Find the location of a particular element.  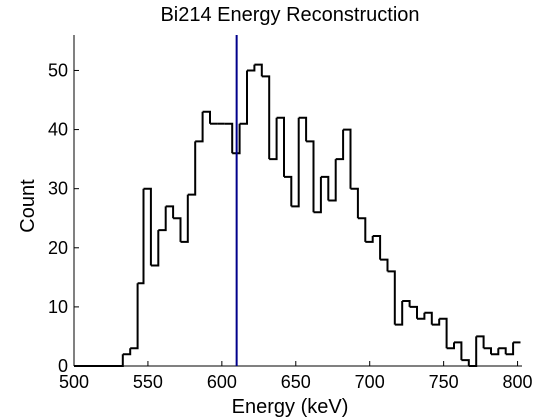

x-tick-label: 650 is located at coordinates (296, 382).